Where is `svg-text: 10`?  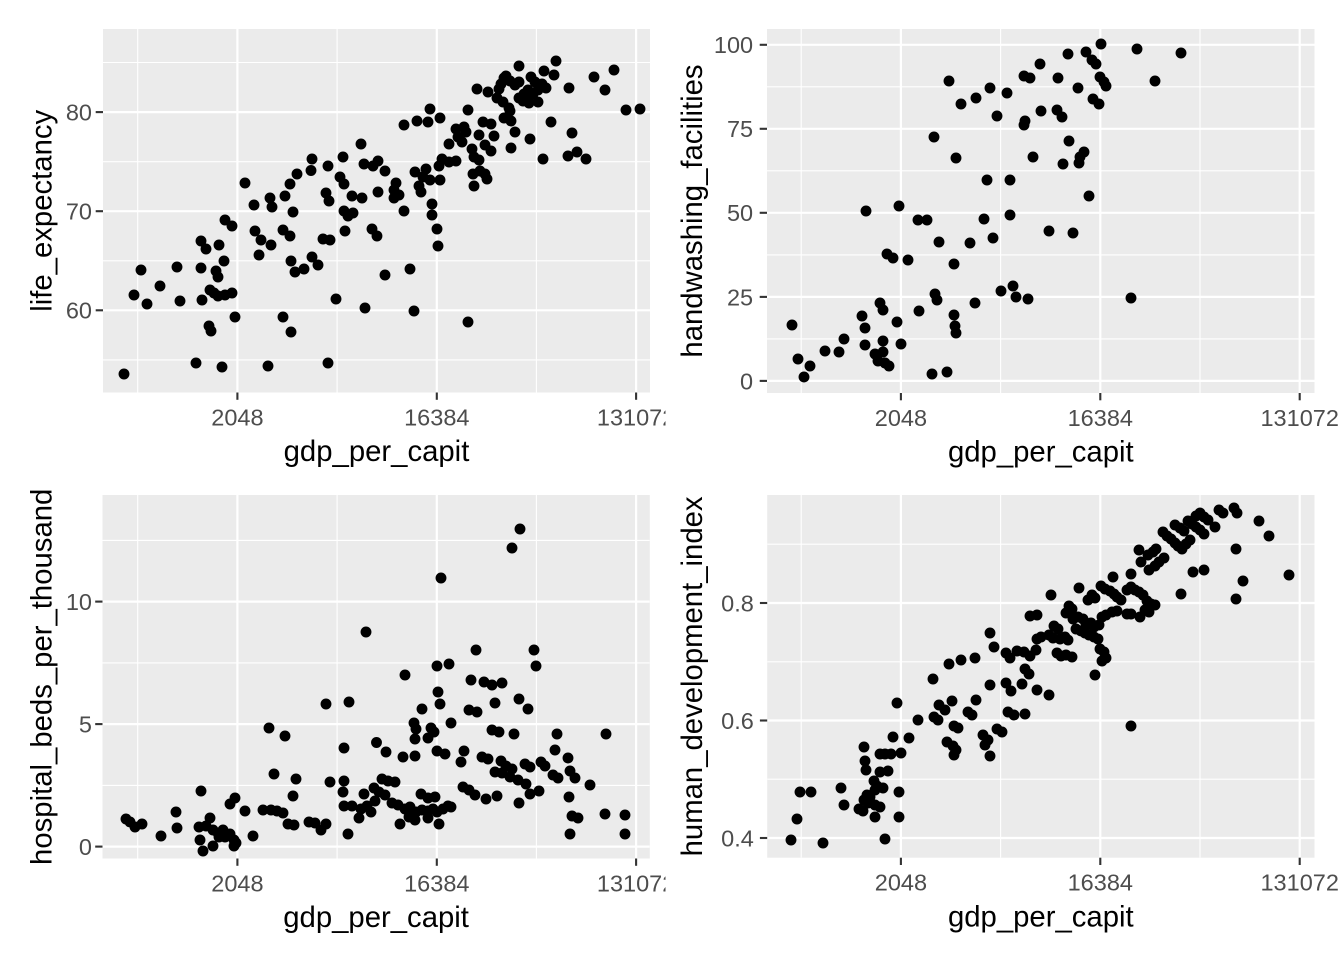 svg-text: 10 is located at coordinates (79, 602).